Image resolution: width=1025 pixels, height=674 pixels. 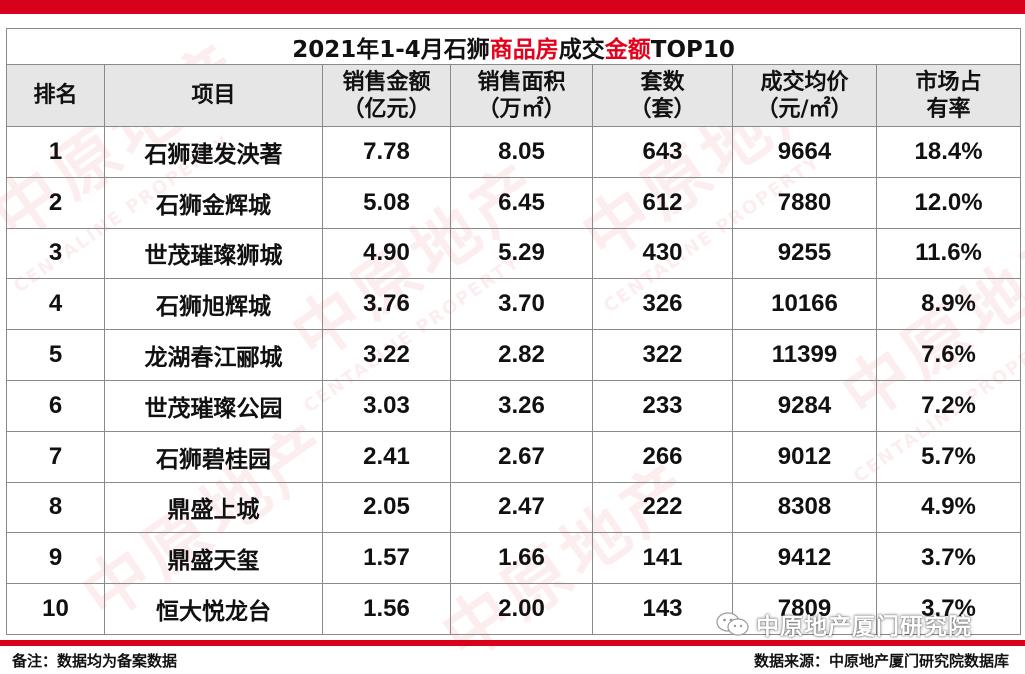 What do you see at coordinates (55, 152) in the screenshot?
I see `rank-cell: 1` at bounding box center [55, 152].